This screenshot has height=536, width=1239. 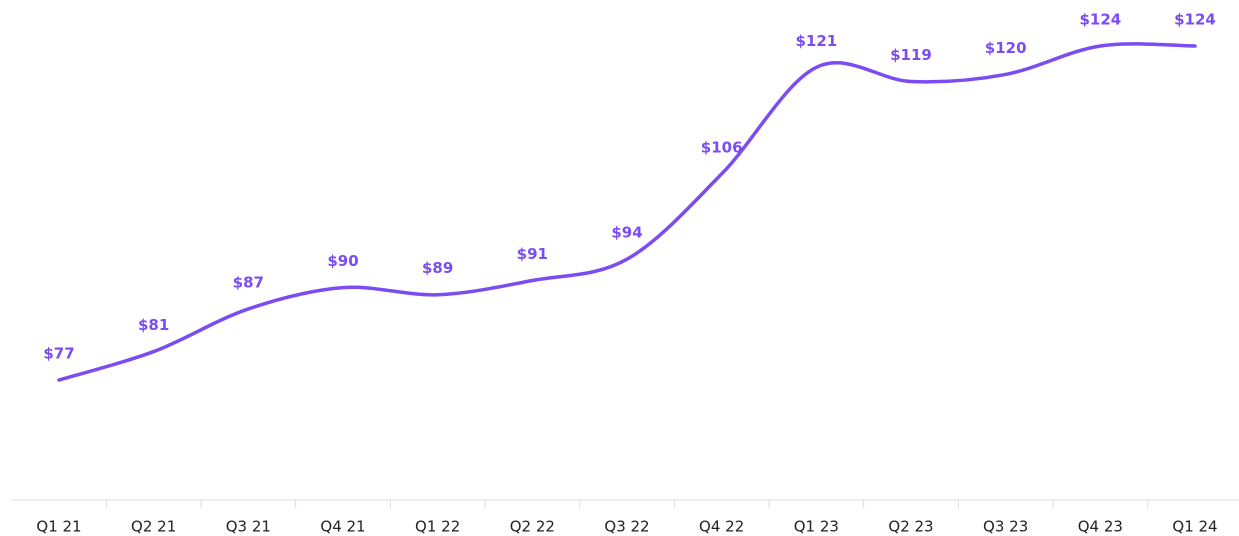 What do you see at coordinates (248, 282) in the screenshot?
I see `data-label: $87` at bounding box center [248, 282].